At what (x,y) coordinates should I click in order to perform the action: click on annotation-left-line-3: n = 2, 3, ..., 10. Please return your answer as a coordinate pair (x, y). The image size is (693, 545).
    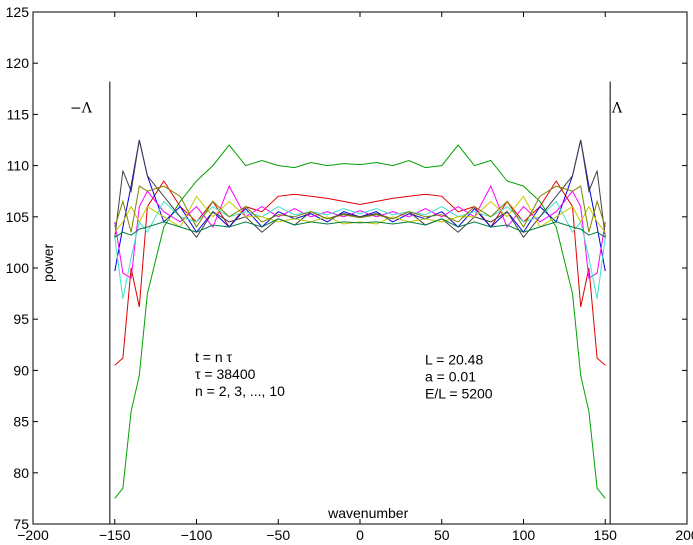
    Looking at the image, I should click on (240, 391).